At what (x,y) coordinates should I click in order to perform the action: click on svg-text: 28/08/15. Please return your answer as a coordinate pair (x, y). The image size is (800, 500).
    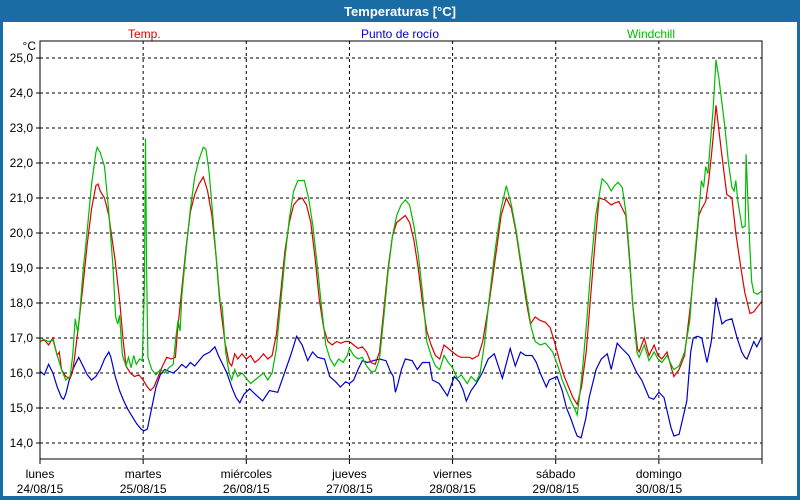
    Looking at the image, I should click on (452, 489).